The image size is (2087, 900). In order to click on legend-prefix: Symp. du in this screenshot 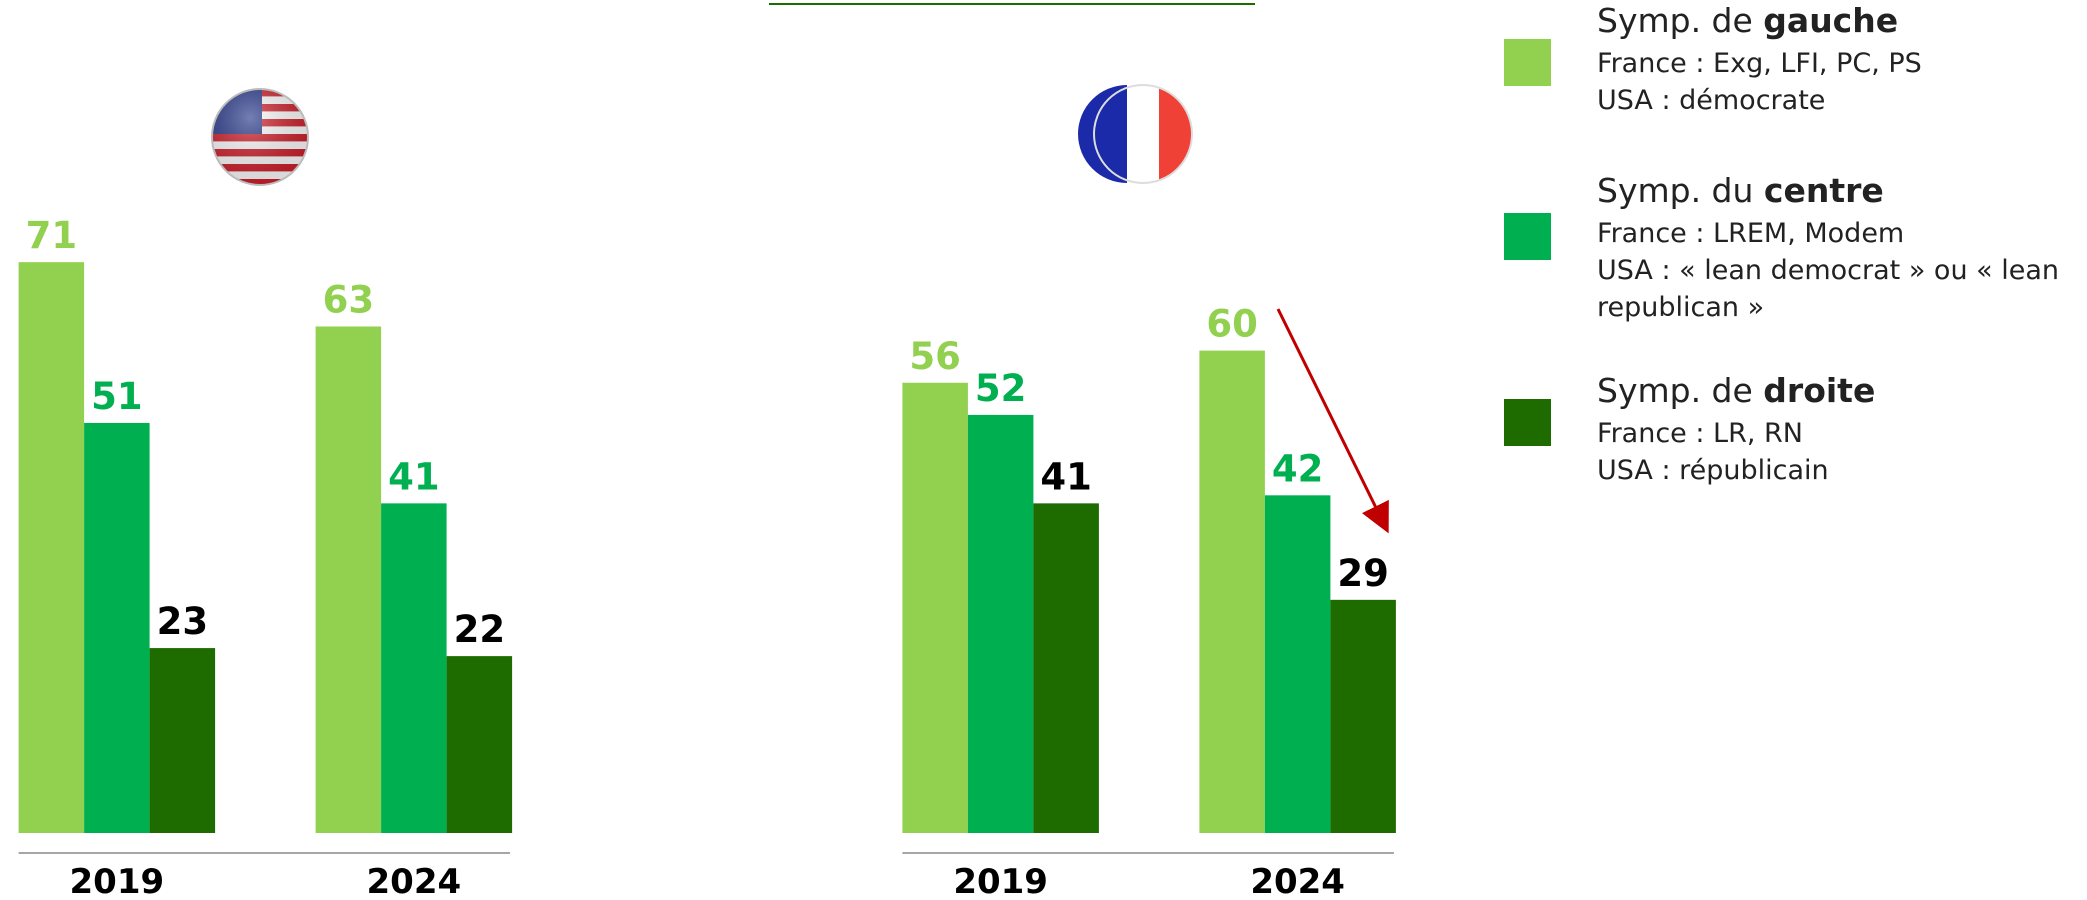, I will do `click(1680, 190)`.